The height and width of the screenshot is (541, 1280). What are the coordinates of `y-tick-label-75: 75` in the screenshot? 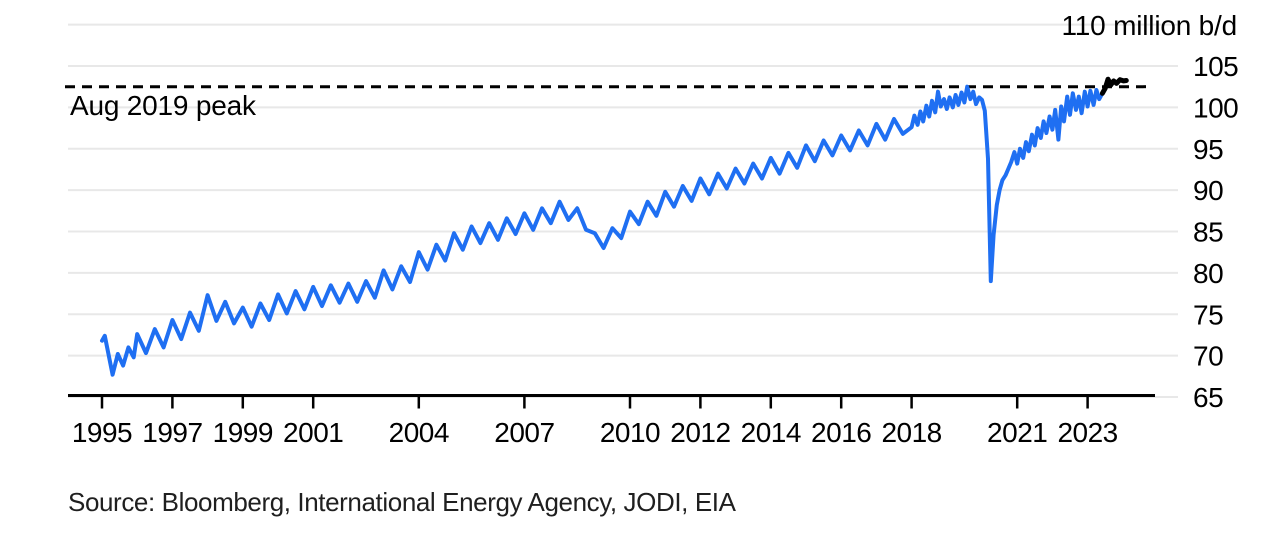 It's located at (1208, 314).